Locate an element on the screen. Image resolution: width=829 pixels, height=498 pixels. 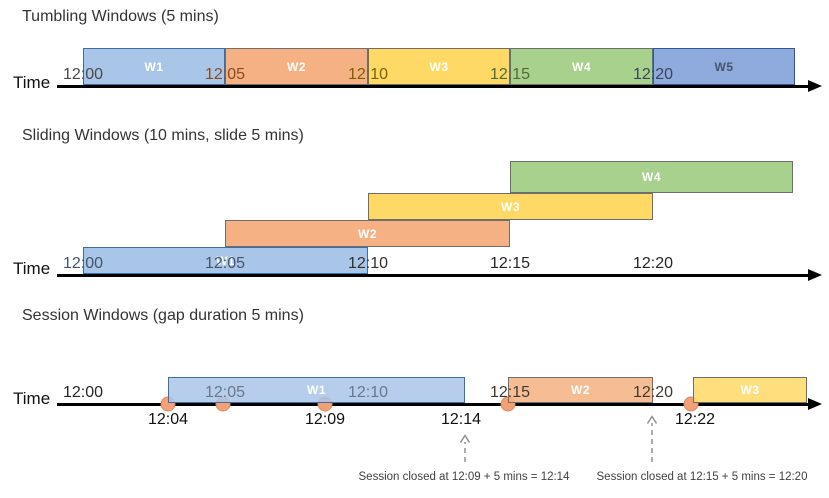
time-axis-label-sliding: Time is located at coordinates (32, 268).